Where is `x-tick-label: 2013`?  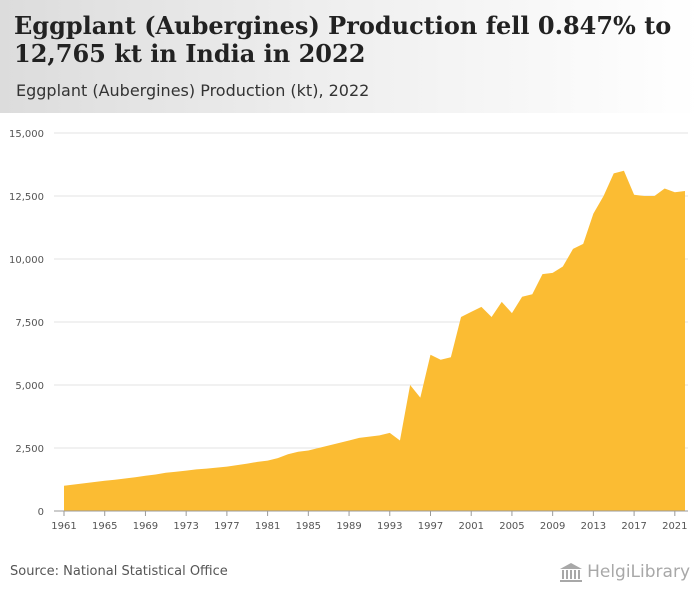
x-tick-label: 2013 is located at coordinates (593, 526).